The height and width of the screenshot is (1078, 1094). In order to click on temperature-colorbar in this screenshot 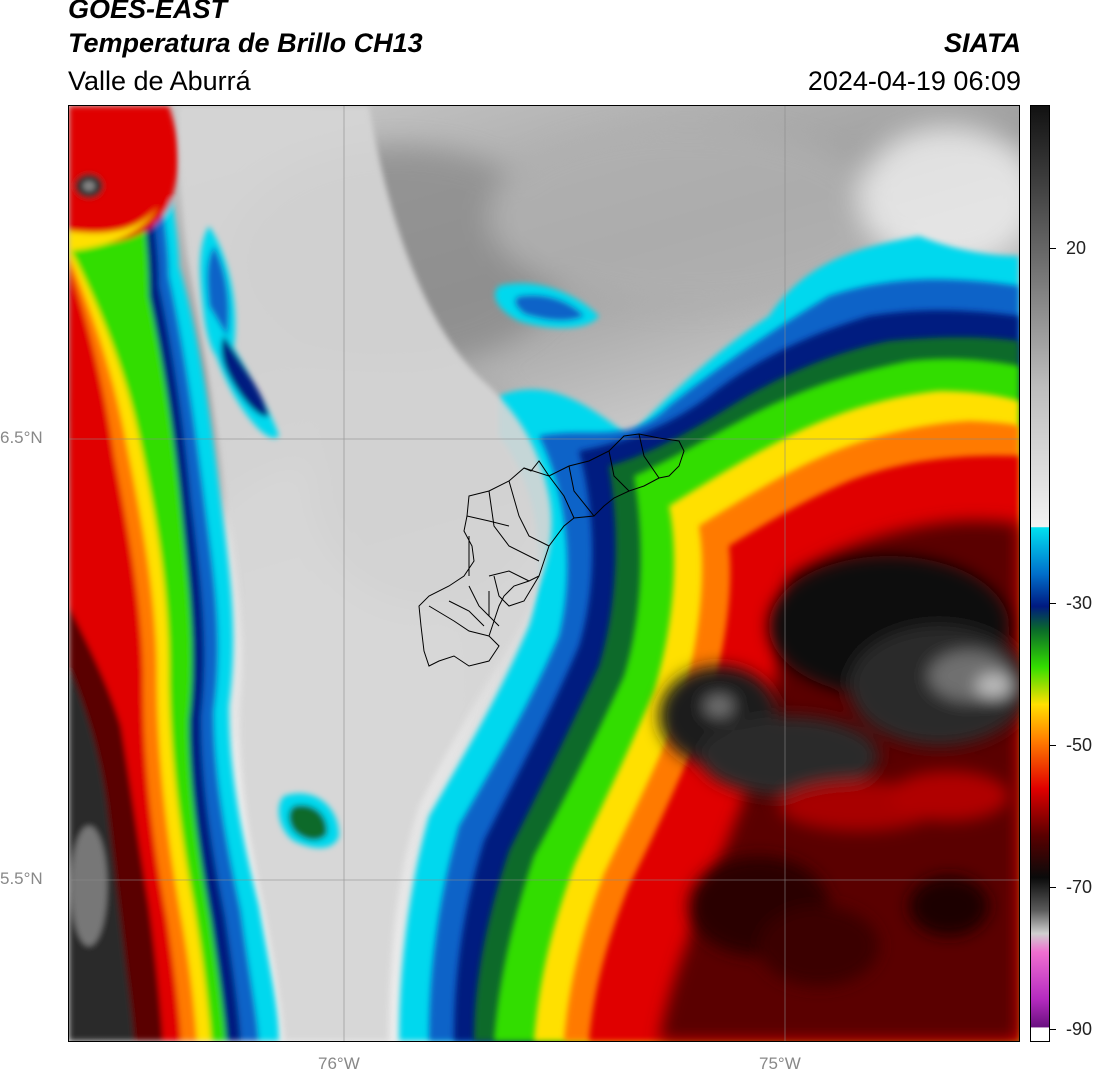, I will do `click(1040, 573)`.